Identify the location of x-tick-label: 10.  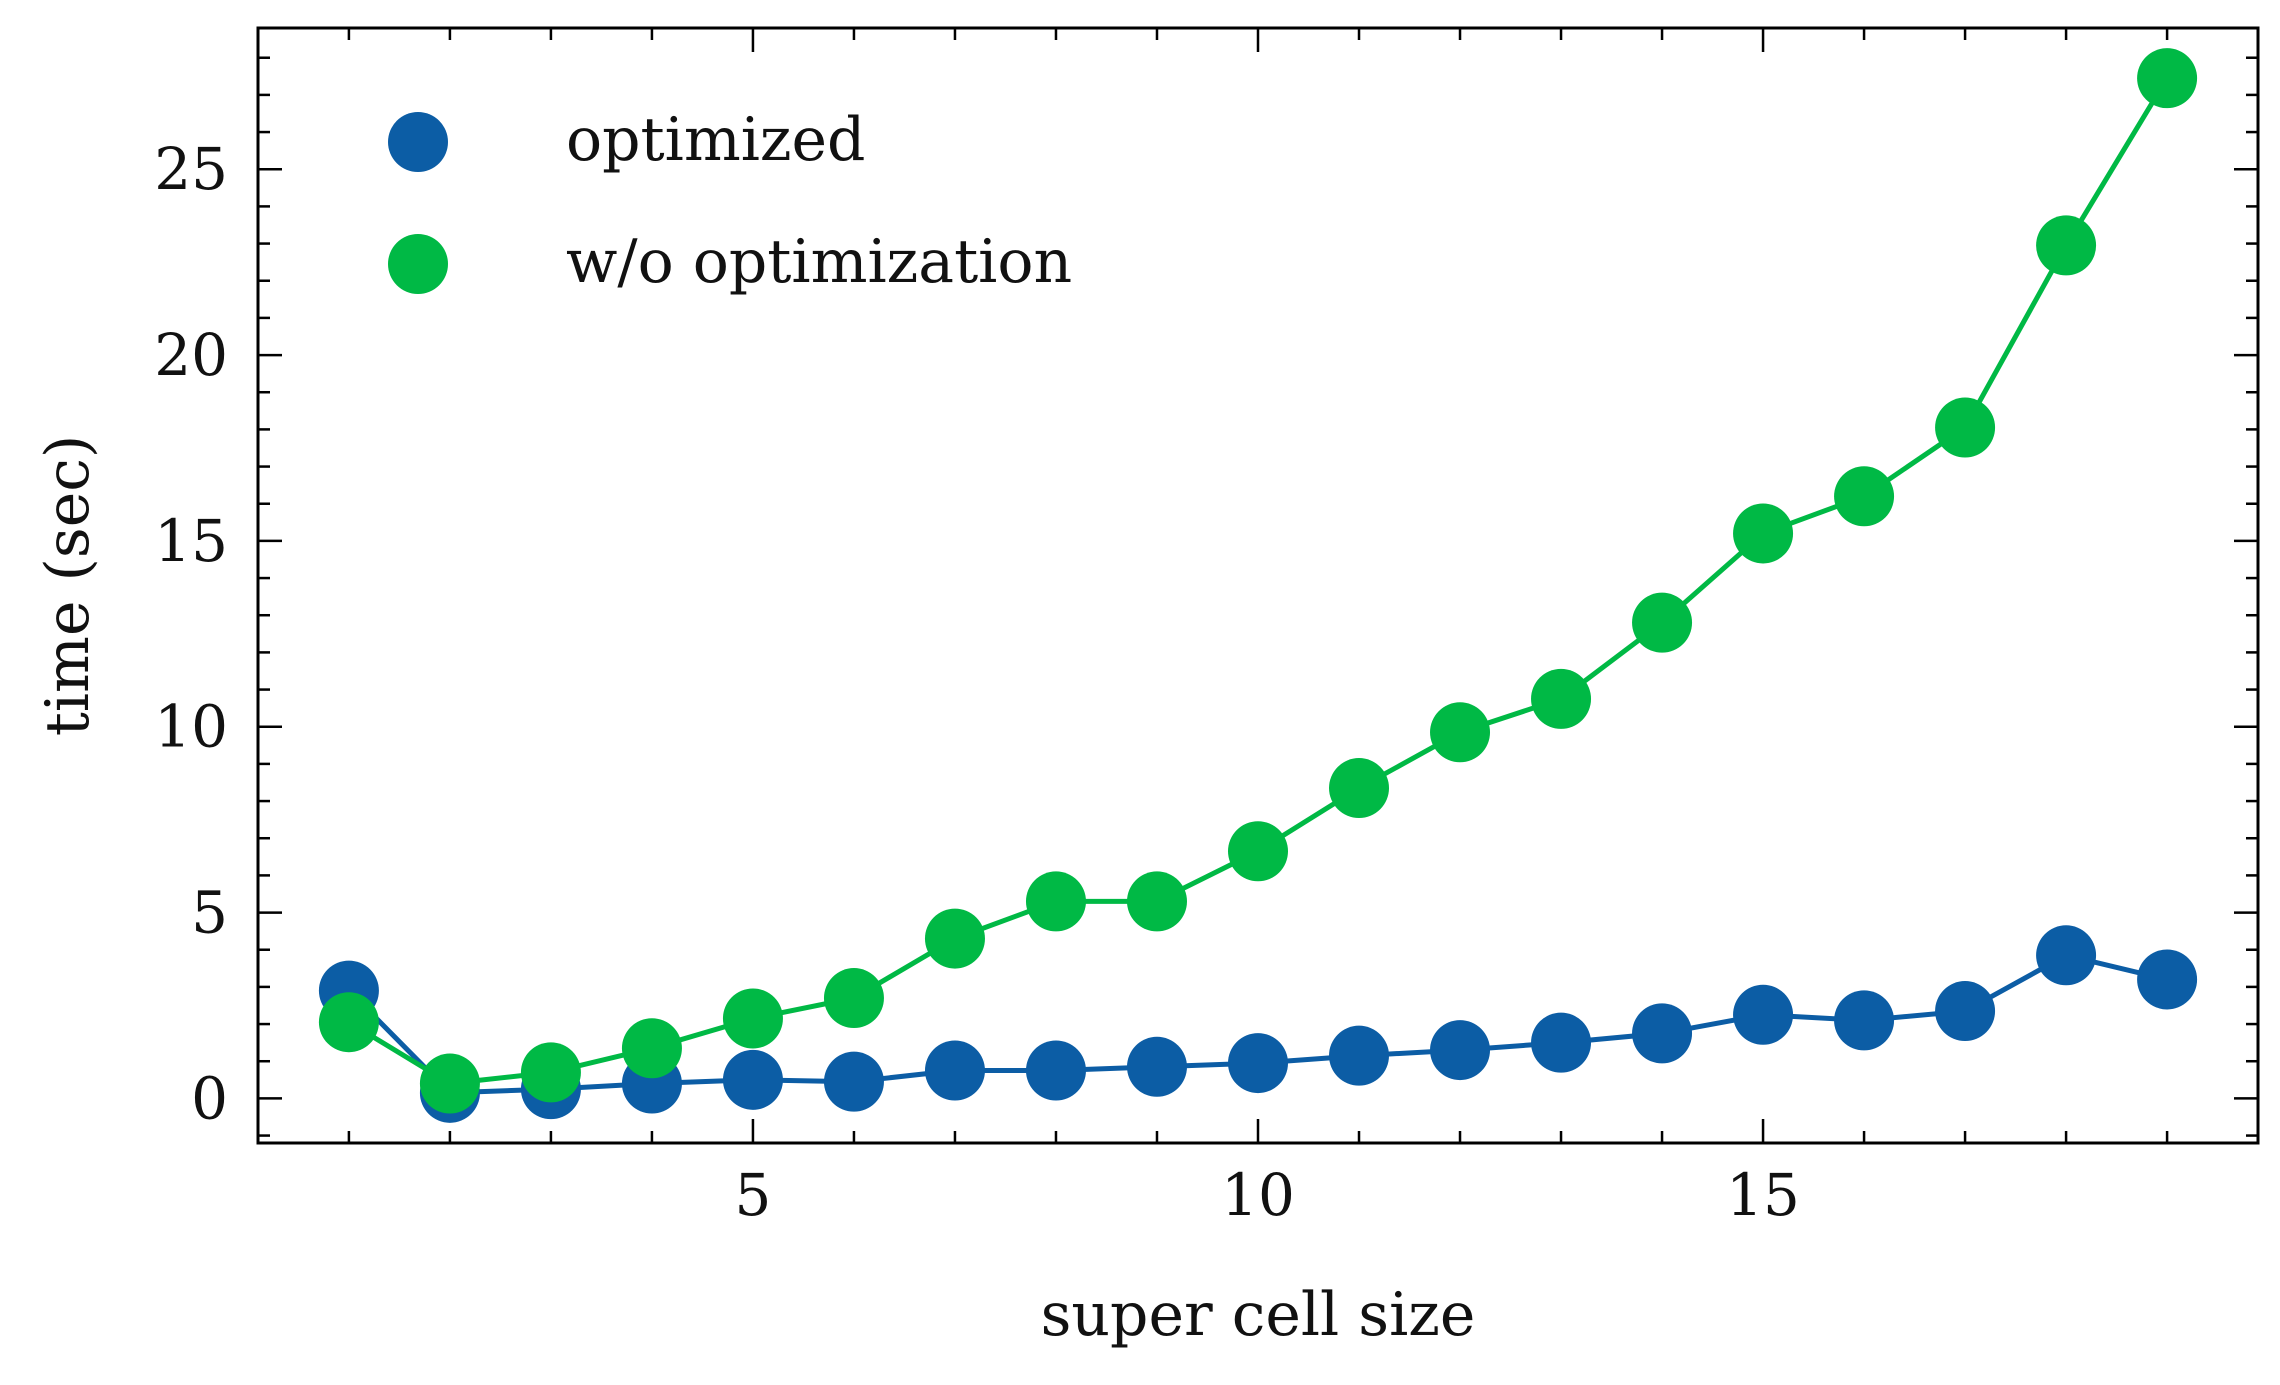
(1258, 1195).